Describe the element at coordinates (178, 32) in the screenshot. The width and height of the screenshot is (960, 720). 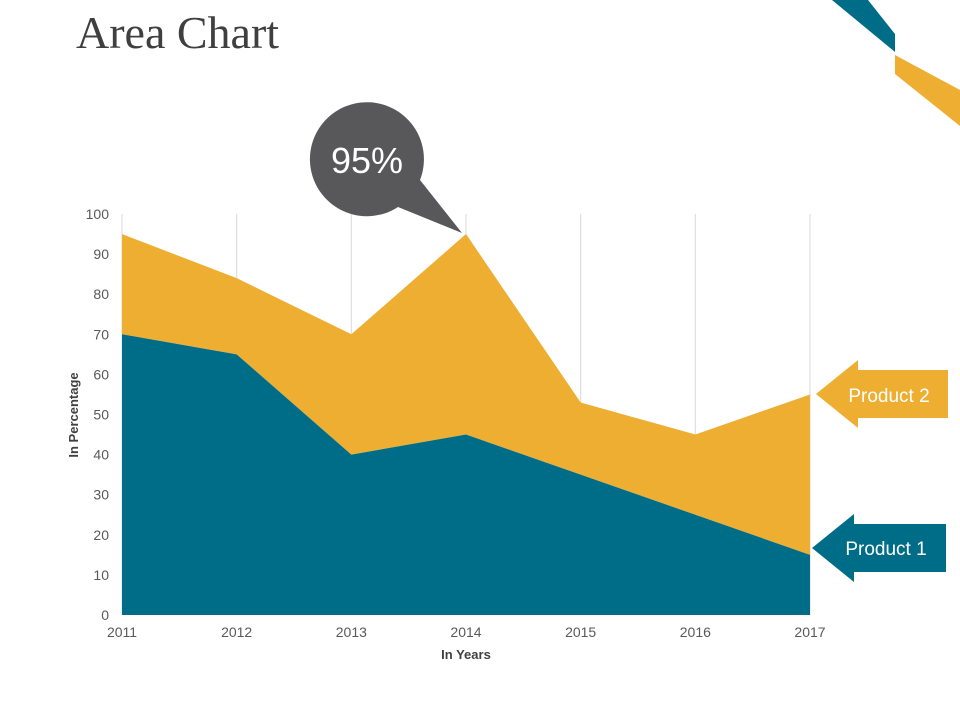
I see `page-title: Area Chart` at that location.